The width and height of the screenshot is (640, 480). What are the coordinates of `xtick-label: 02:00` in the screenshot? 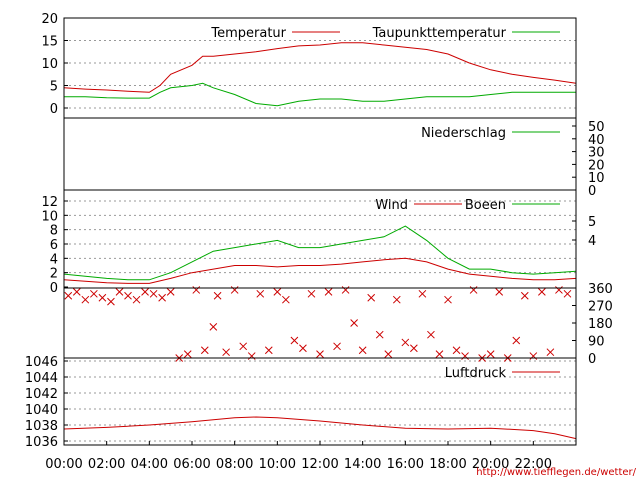 It's located at (106, 464).